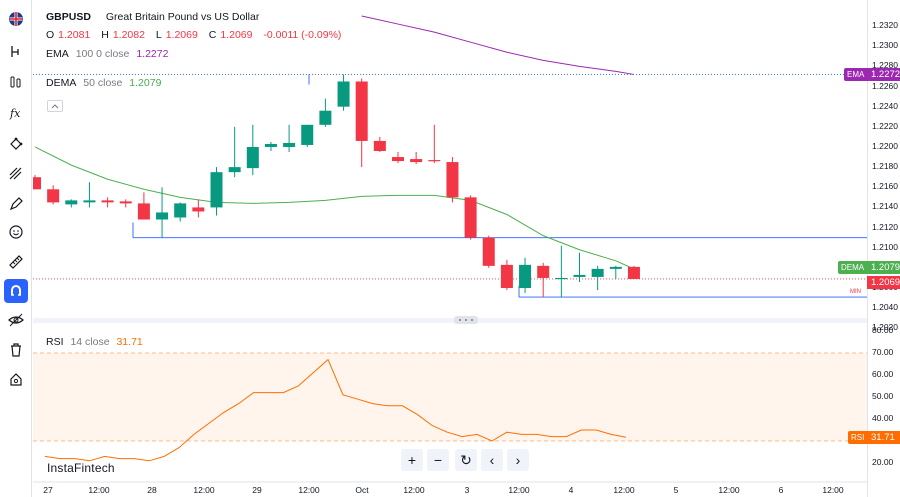 The image size is (900, 497). Describe the element at coordinates (152, 54) in the screenshot. I see `ema-value: 1.2272` at that location.